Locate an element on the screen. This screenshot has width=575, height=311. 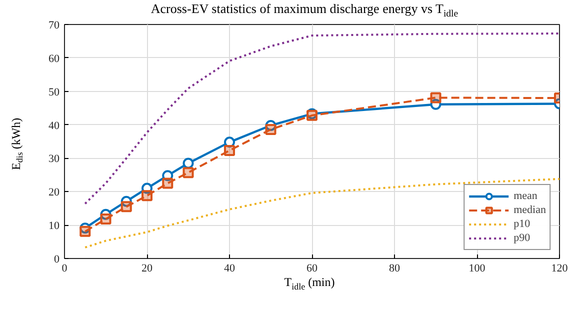
y-tick-label: 60 is located at coordinates (54, 58).